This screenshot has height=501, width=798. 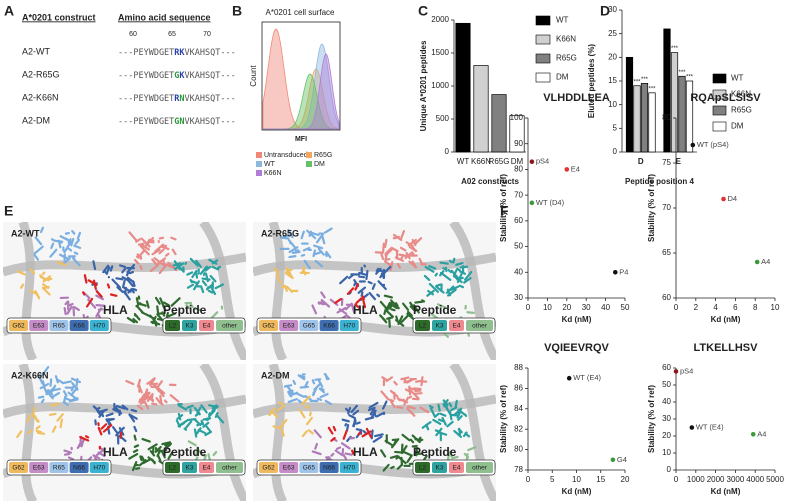 What do you see at coordinates (518, 297) in the screenshot?
I see `y-tick-label: 30` at bounding box center [518, 297].